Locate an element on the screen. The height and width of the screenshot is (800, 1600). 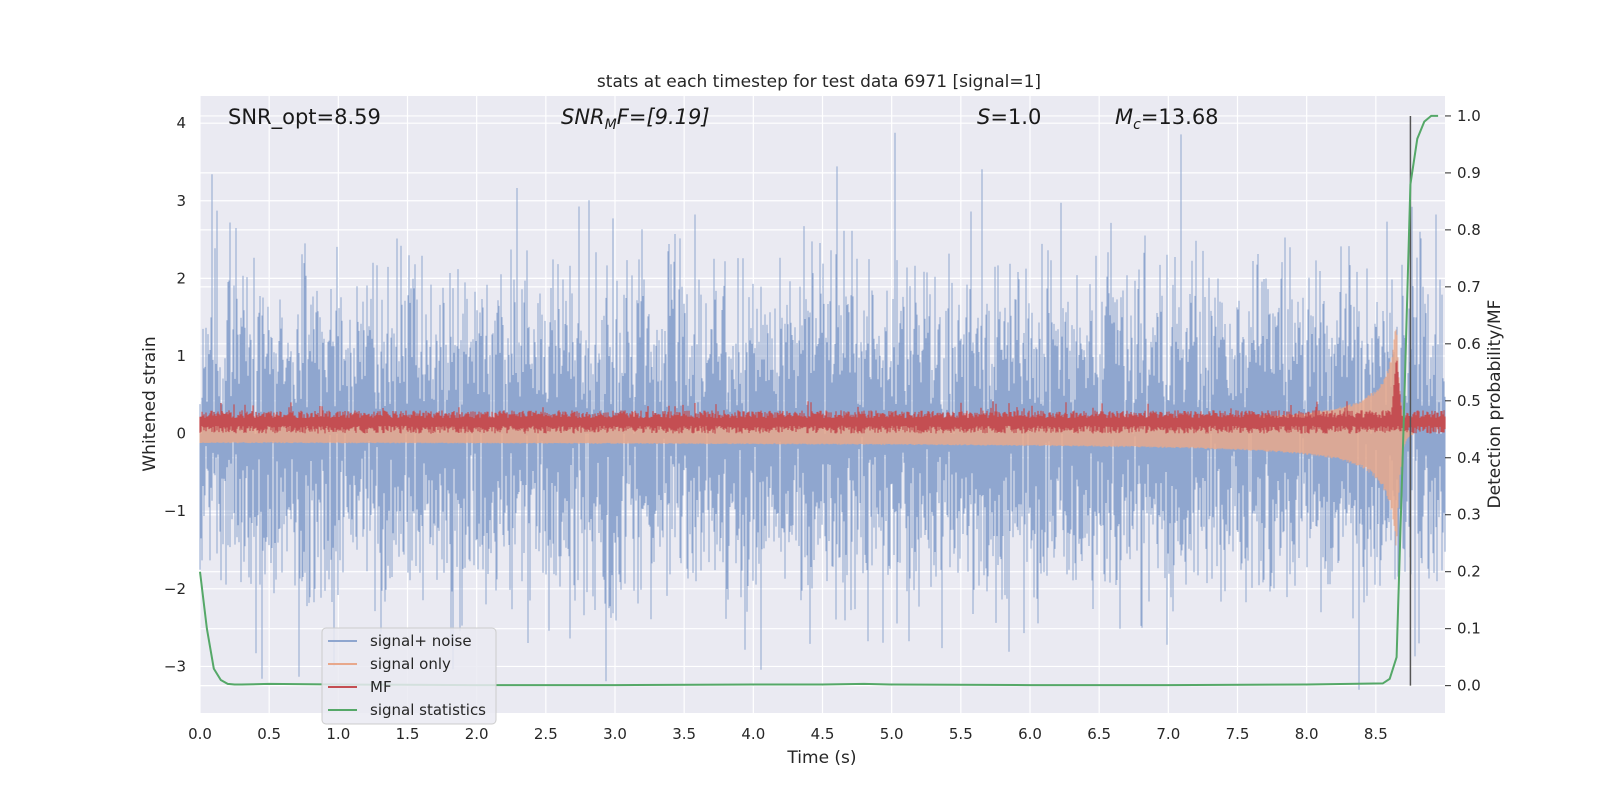
annotation-mc-main: M is located at coordinates (1124, 117).